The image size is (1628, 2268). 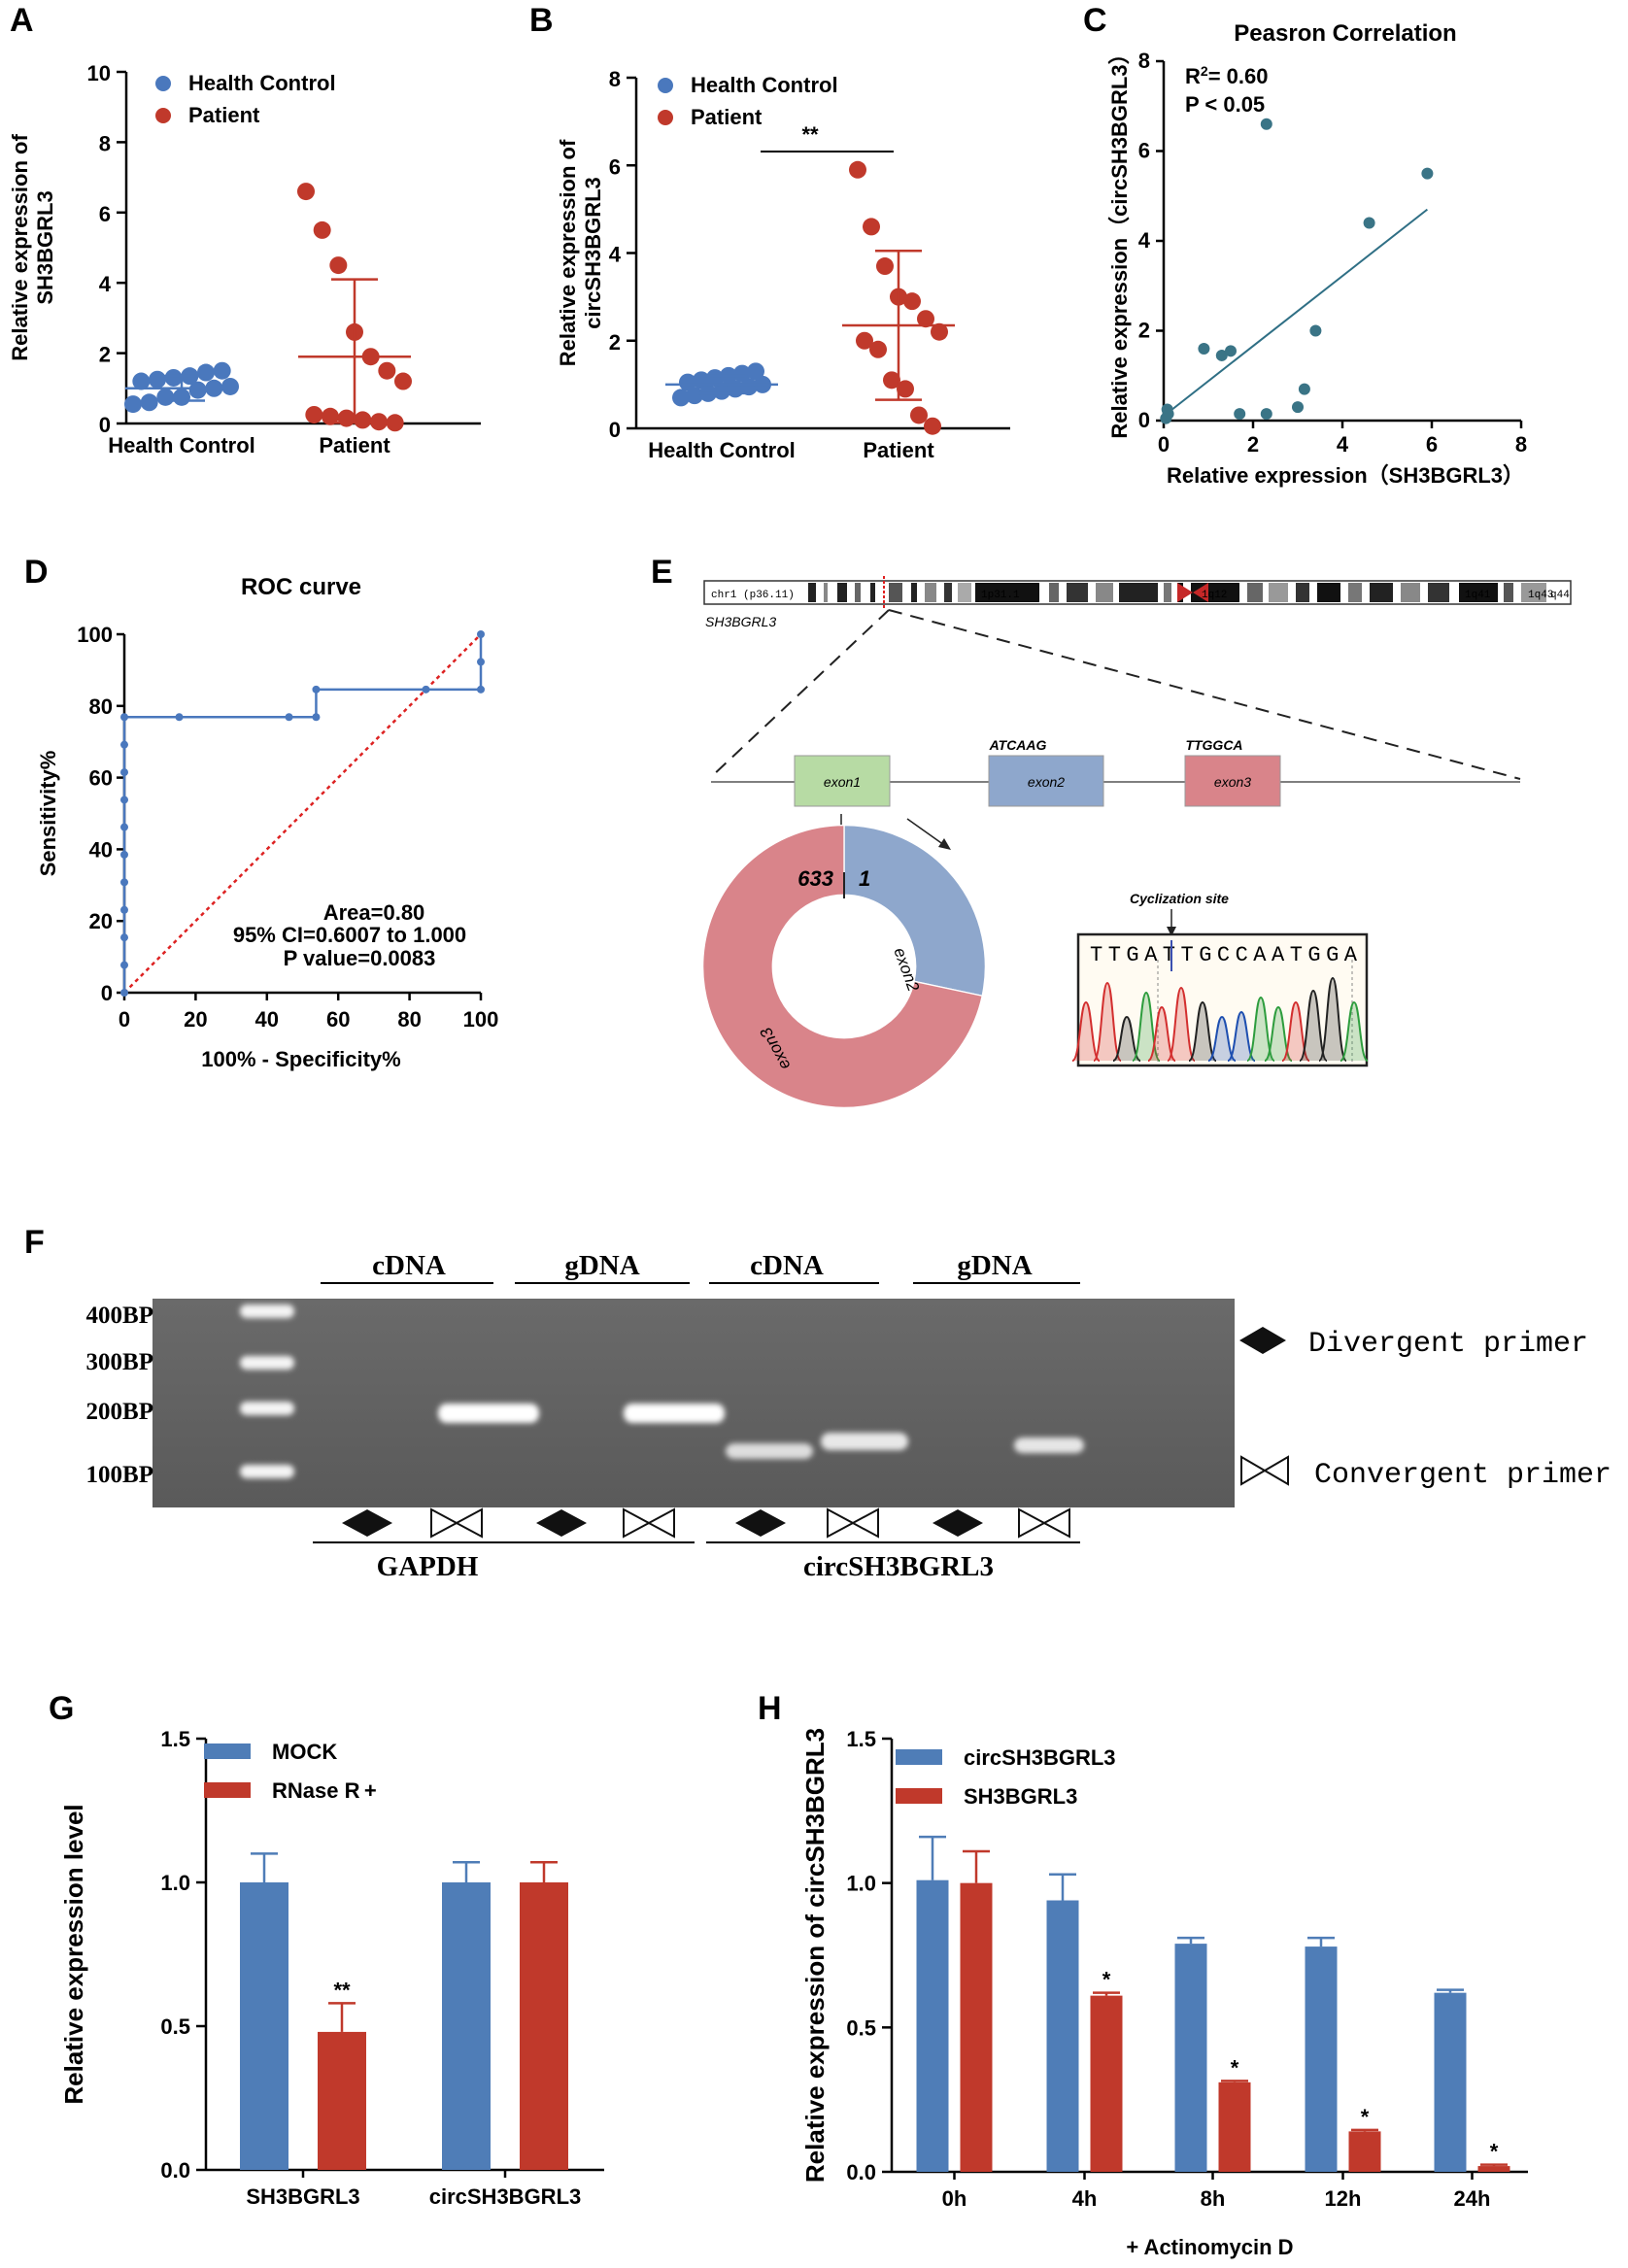 I want to click on arrow-diag-line, so click(x=925, y=832).